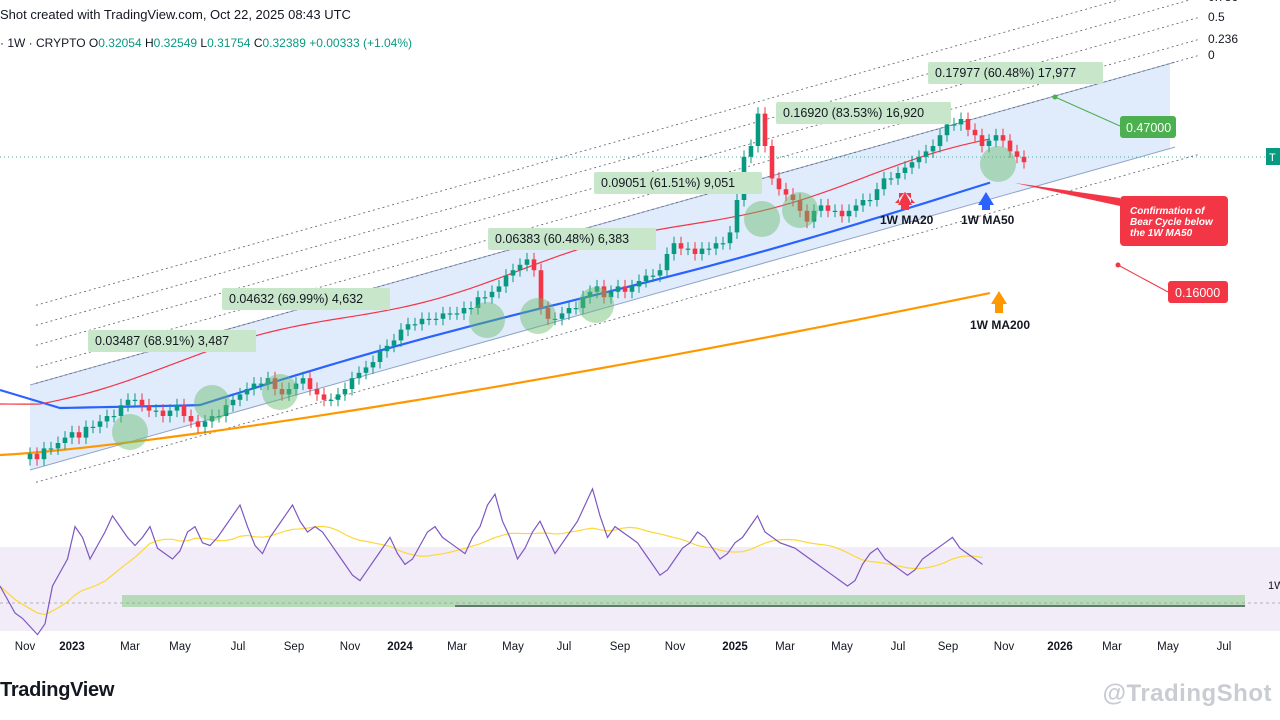  What do you see at coordinates (149, 43) in the screenshot?
I see `high-label: H` at bounding box center [149, 43].